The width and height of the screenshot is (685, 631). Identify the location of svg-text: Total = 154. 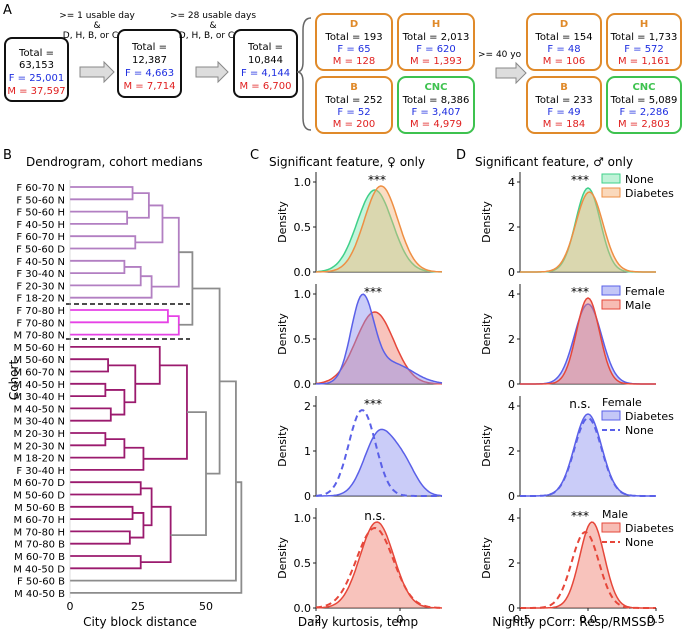
(563, 37).